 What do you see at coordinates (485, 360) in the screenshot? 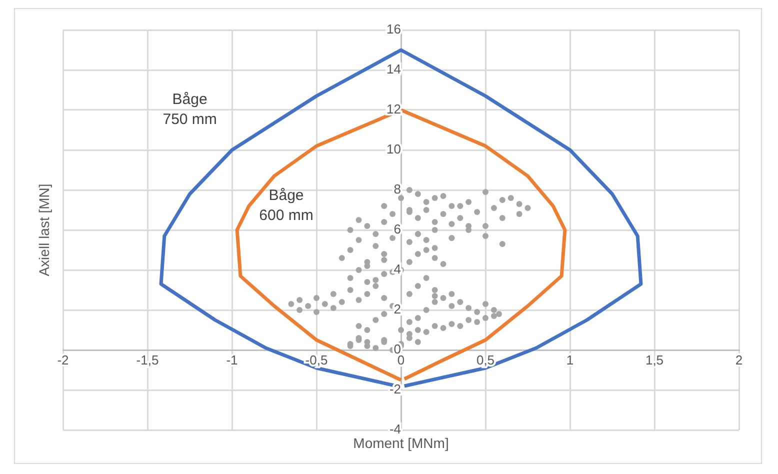
I see `x-tick-label: 0,5` at bounding box center [485, 360].